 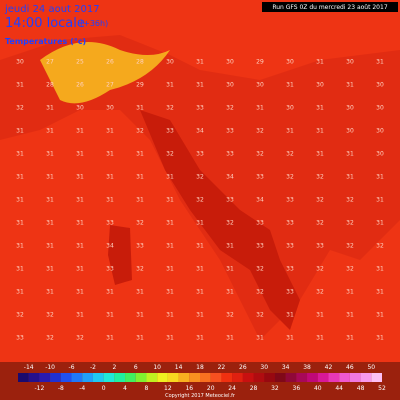 What do you see at coordinates (93, 367) in the screenshot?
I see `scale-label-top: -2` at bounding box center [93, 367].